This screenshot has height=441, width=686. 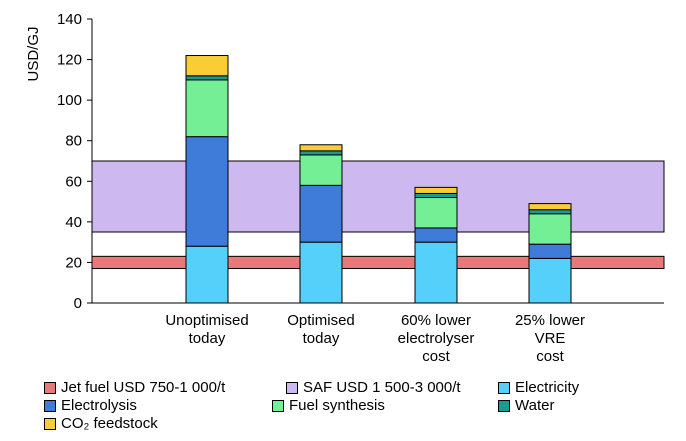 I want to click on legend-item-electricity: Electricity, so click(x=538, y=388).